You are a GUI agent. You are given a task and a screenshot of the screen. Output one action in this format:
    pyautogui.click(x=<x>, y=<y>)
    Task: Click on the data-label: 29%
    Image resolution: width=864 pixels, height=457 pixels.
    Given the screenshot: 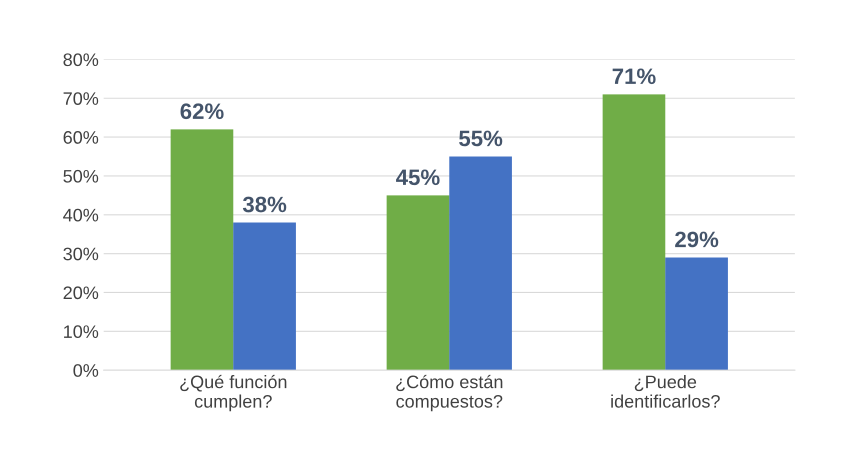 What is the action you would take?
    pyautogui.click(x=696, y=240)
    